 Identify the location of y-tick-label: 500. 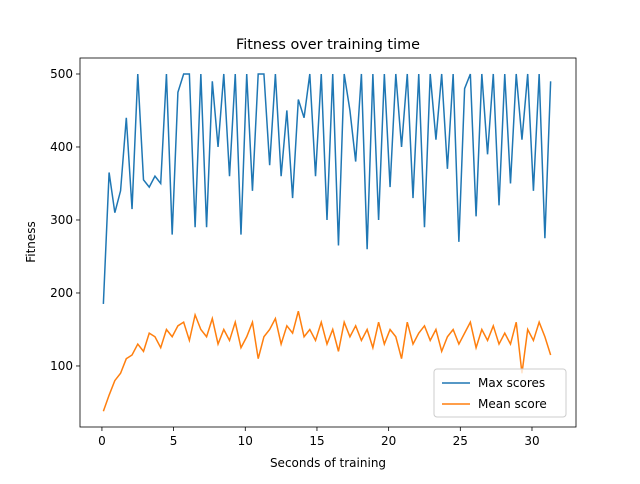
(61, 74).